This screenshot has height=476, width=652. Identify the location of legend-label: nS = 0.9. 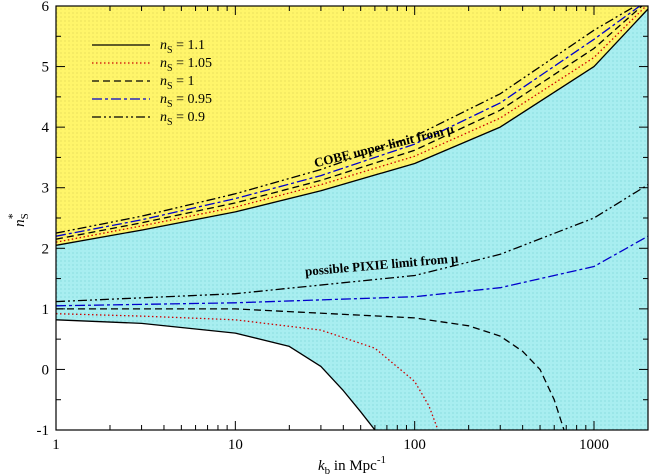
(182, 119).